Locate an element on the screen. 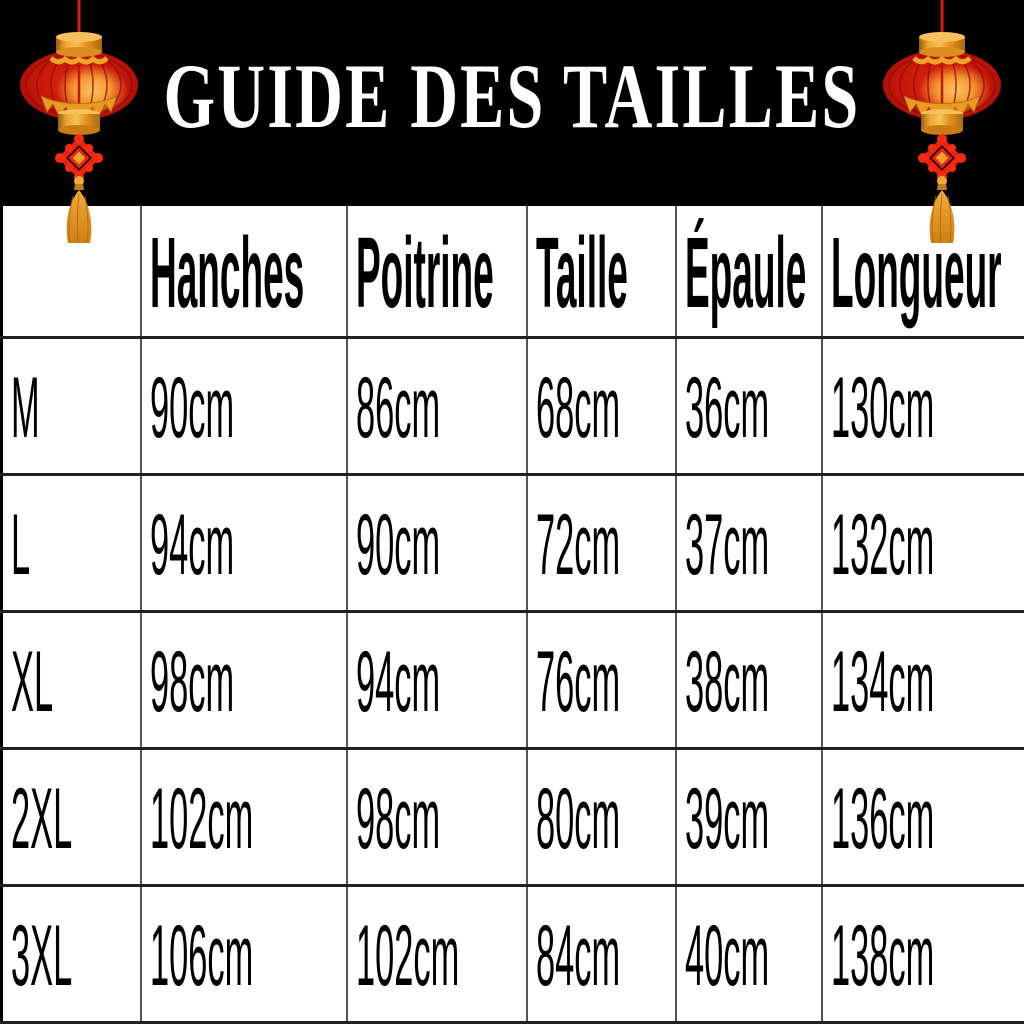 This screenshot has width=1024, height=1024. column-header: Épaule is located at coordinates (748, 272).